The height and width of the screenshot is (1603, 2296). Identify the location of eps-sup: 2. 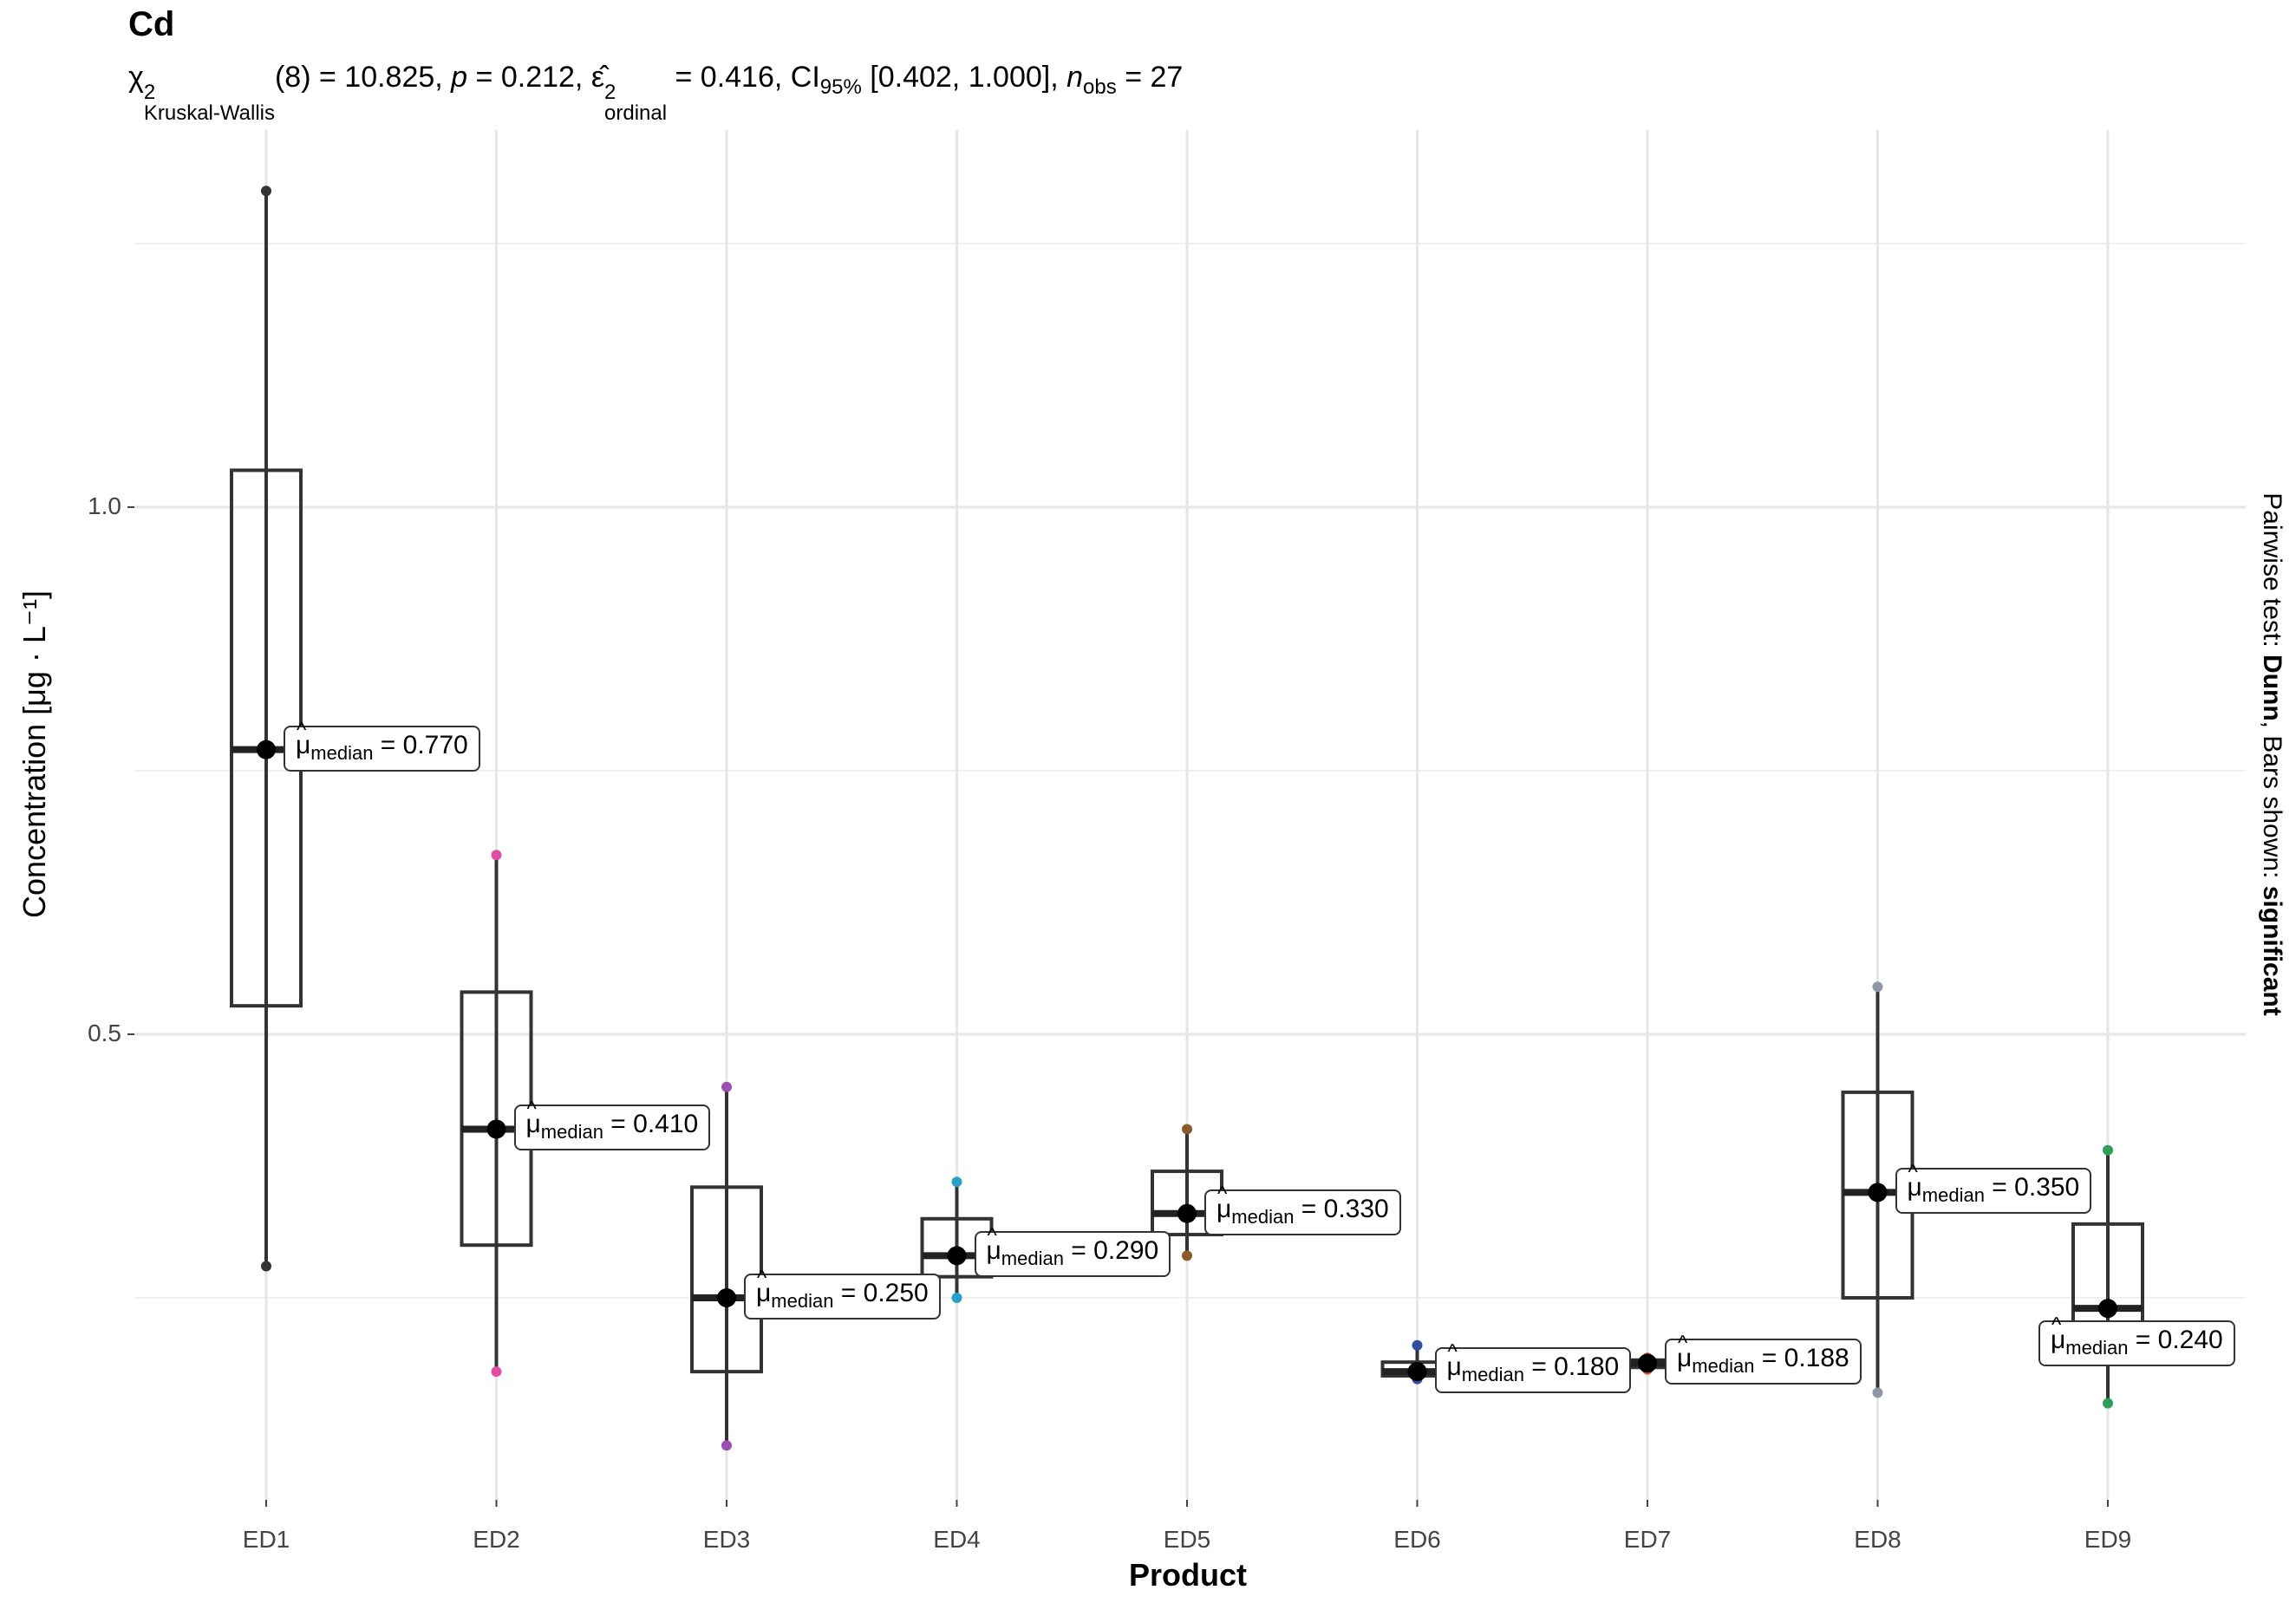
(610, 92).